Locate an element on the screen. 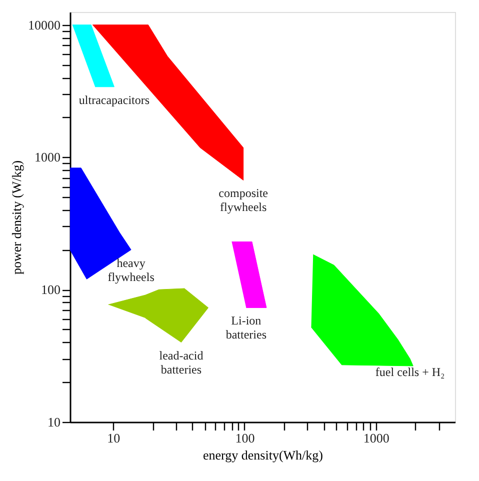 This screenshot has width=479, height=481. y-tick-label: 10 is located at coordinates (54, 422).